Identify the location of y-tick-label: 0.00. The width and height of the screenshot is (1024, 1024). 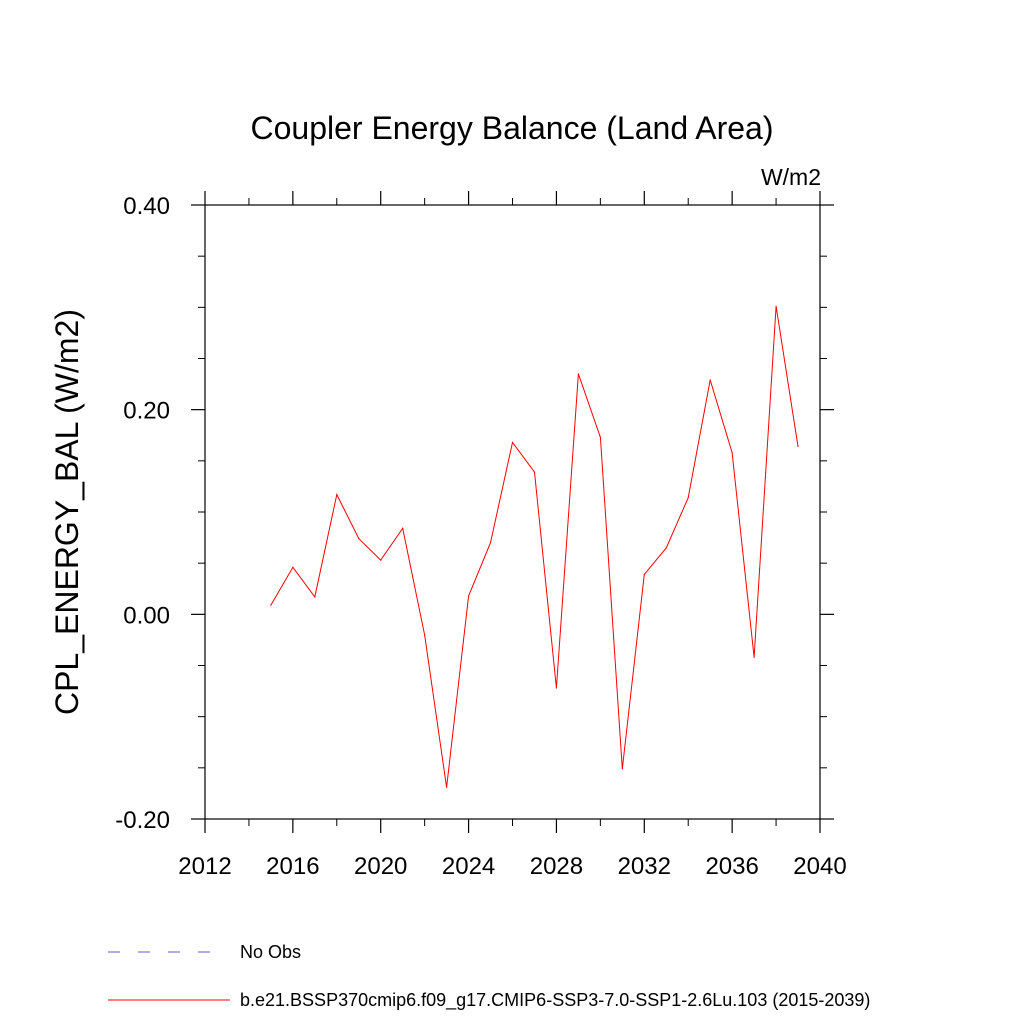
(146, 615).